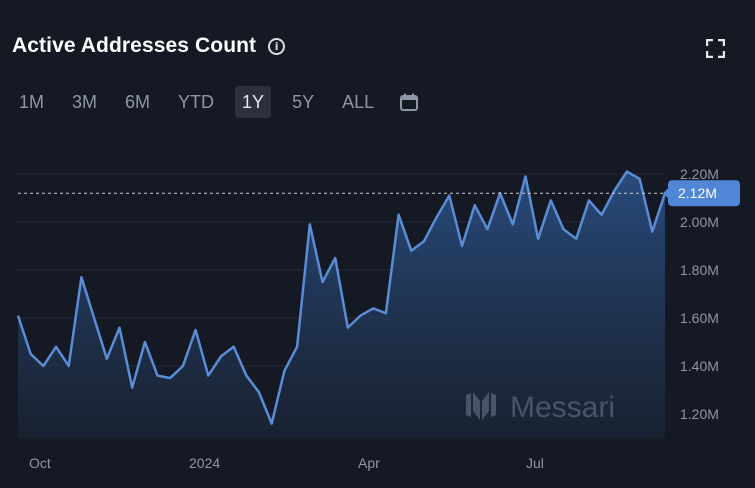 The image size is (755, 488). Describe the element at coordinates (699, 366) in the screenshot. I see `y-tick-label: 1.40M` at that location.